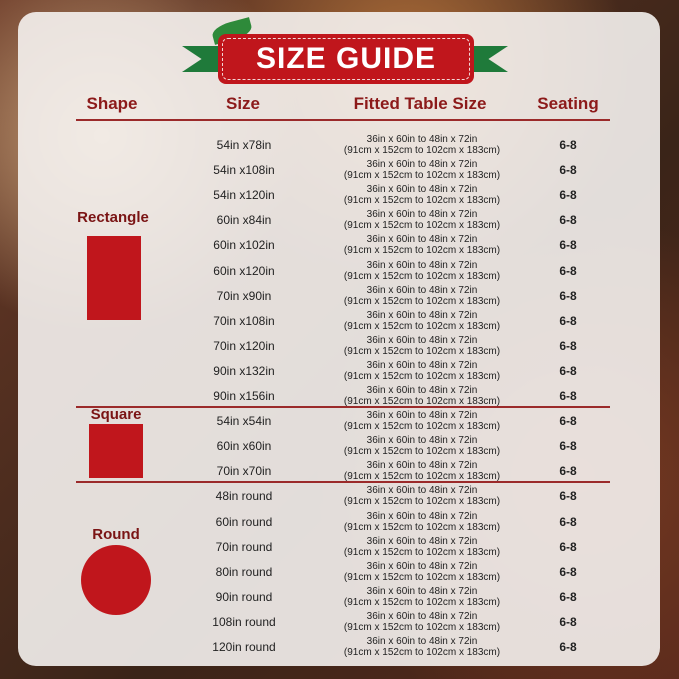 The height and width of the screenshot is (679, 679). What do you see at coordinates (244, 596) in the screenshot?
I see `size-cell: 90in round` at bounding box center [244, 596].